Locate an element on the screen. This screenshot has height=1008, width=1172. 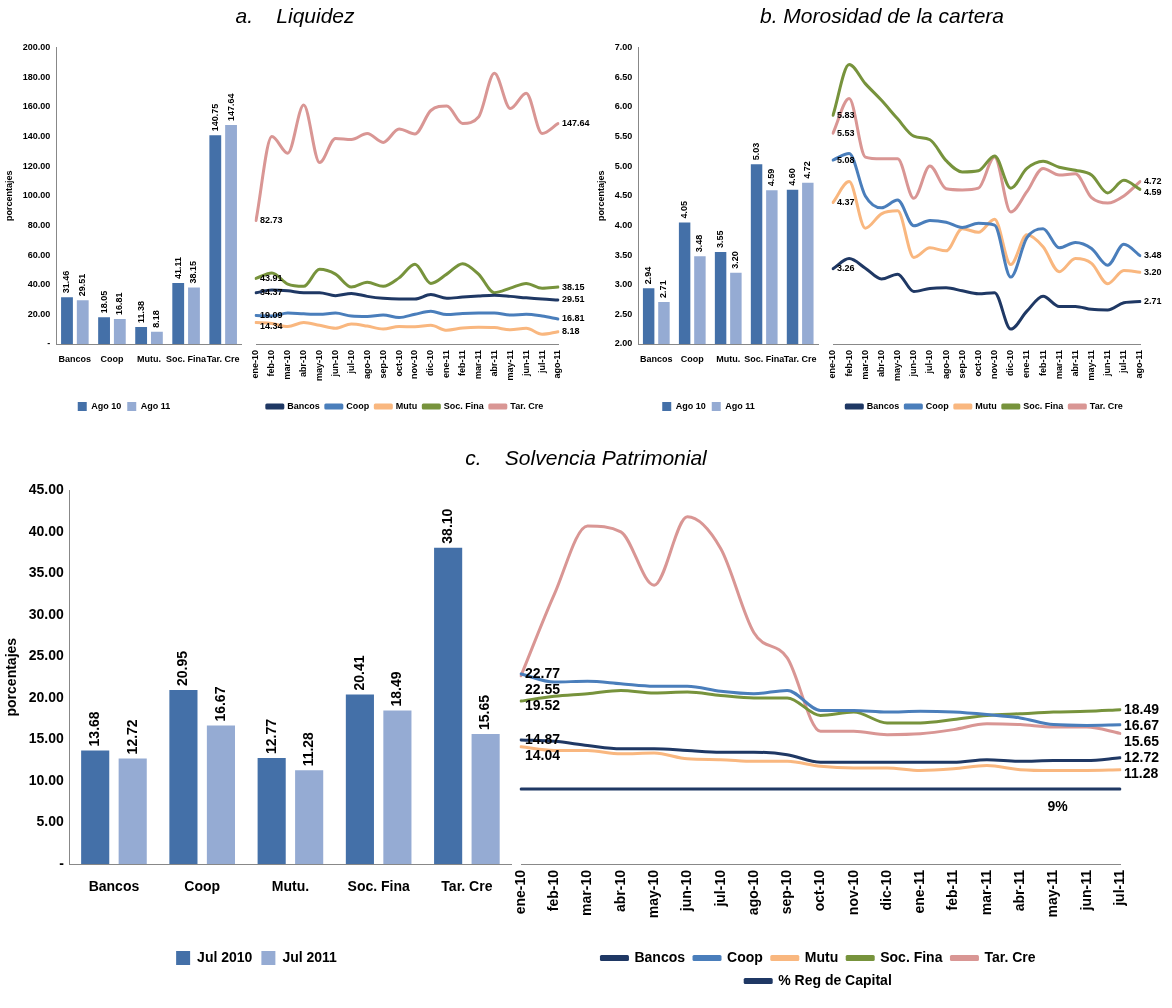
data-label: 38.10 is located at coordinates (446, 526).